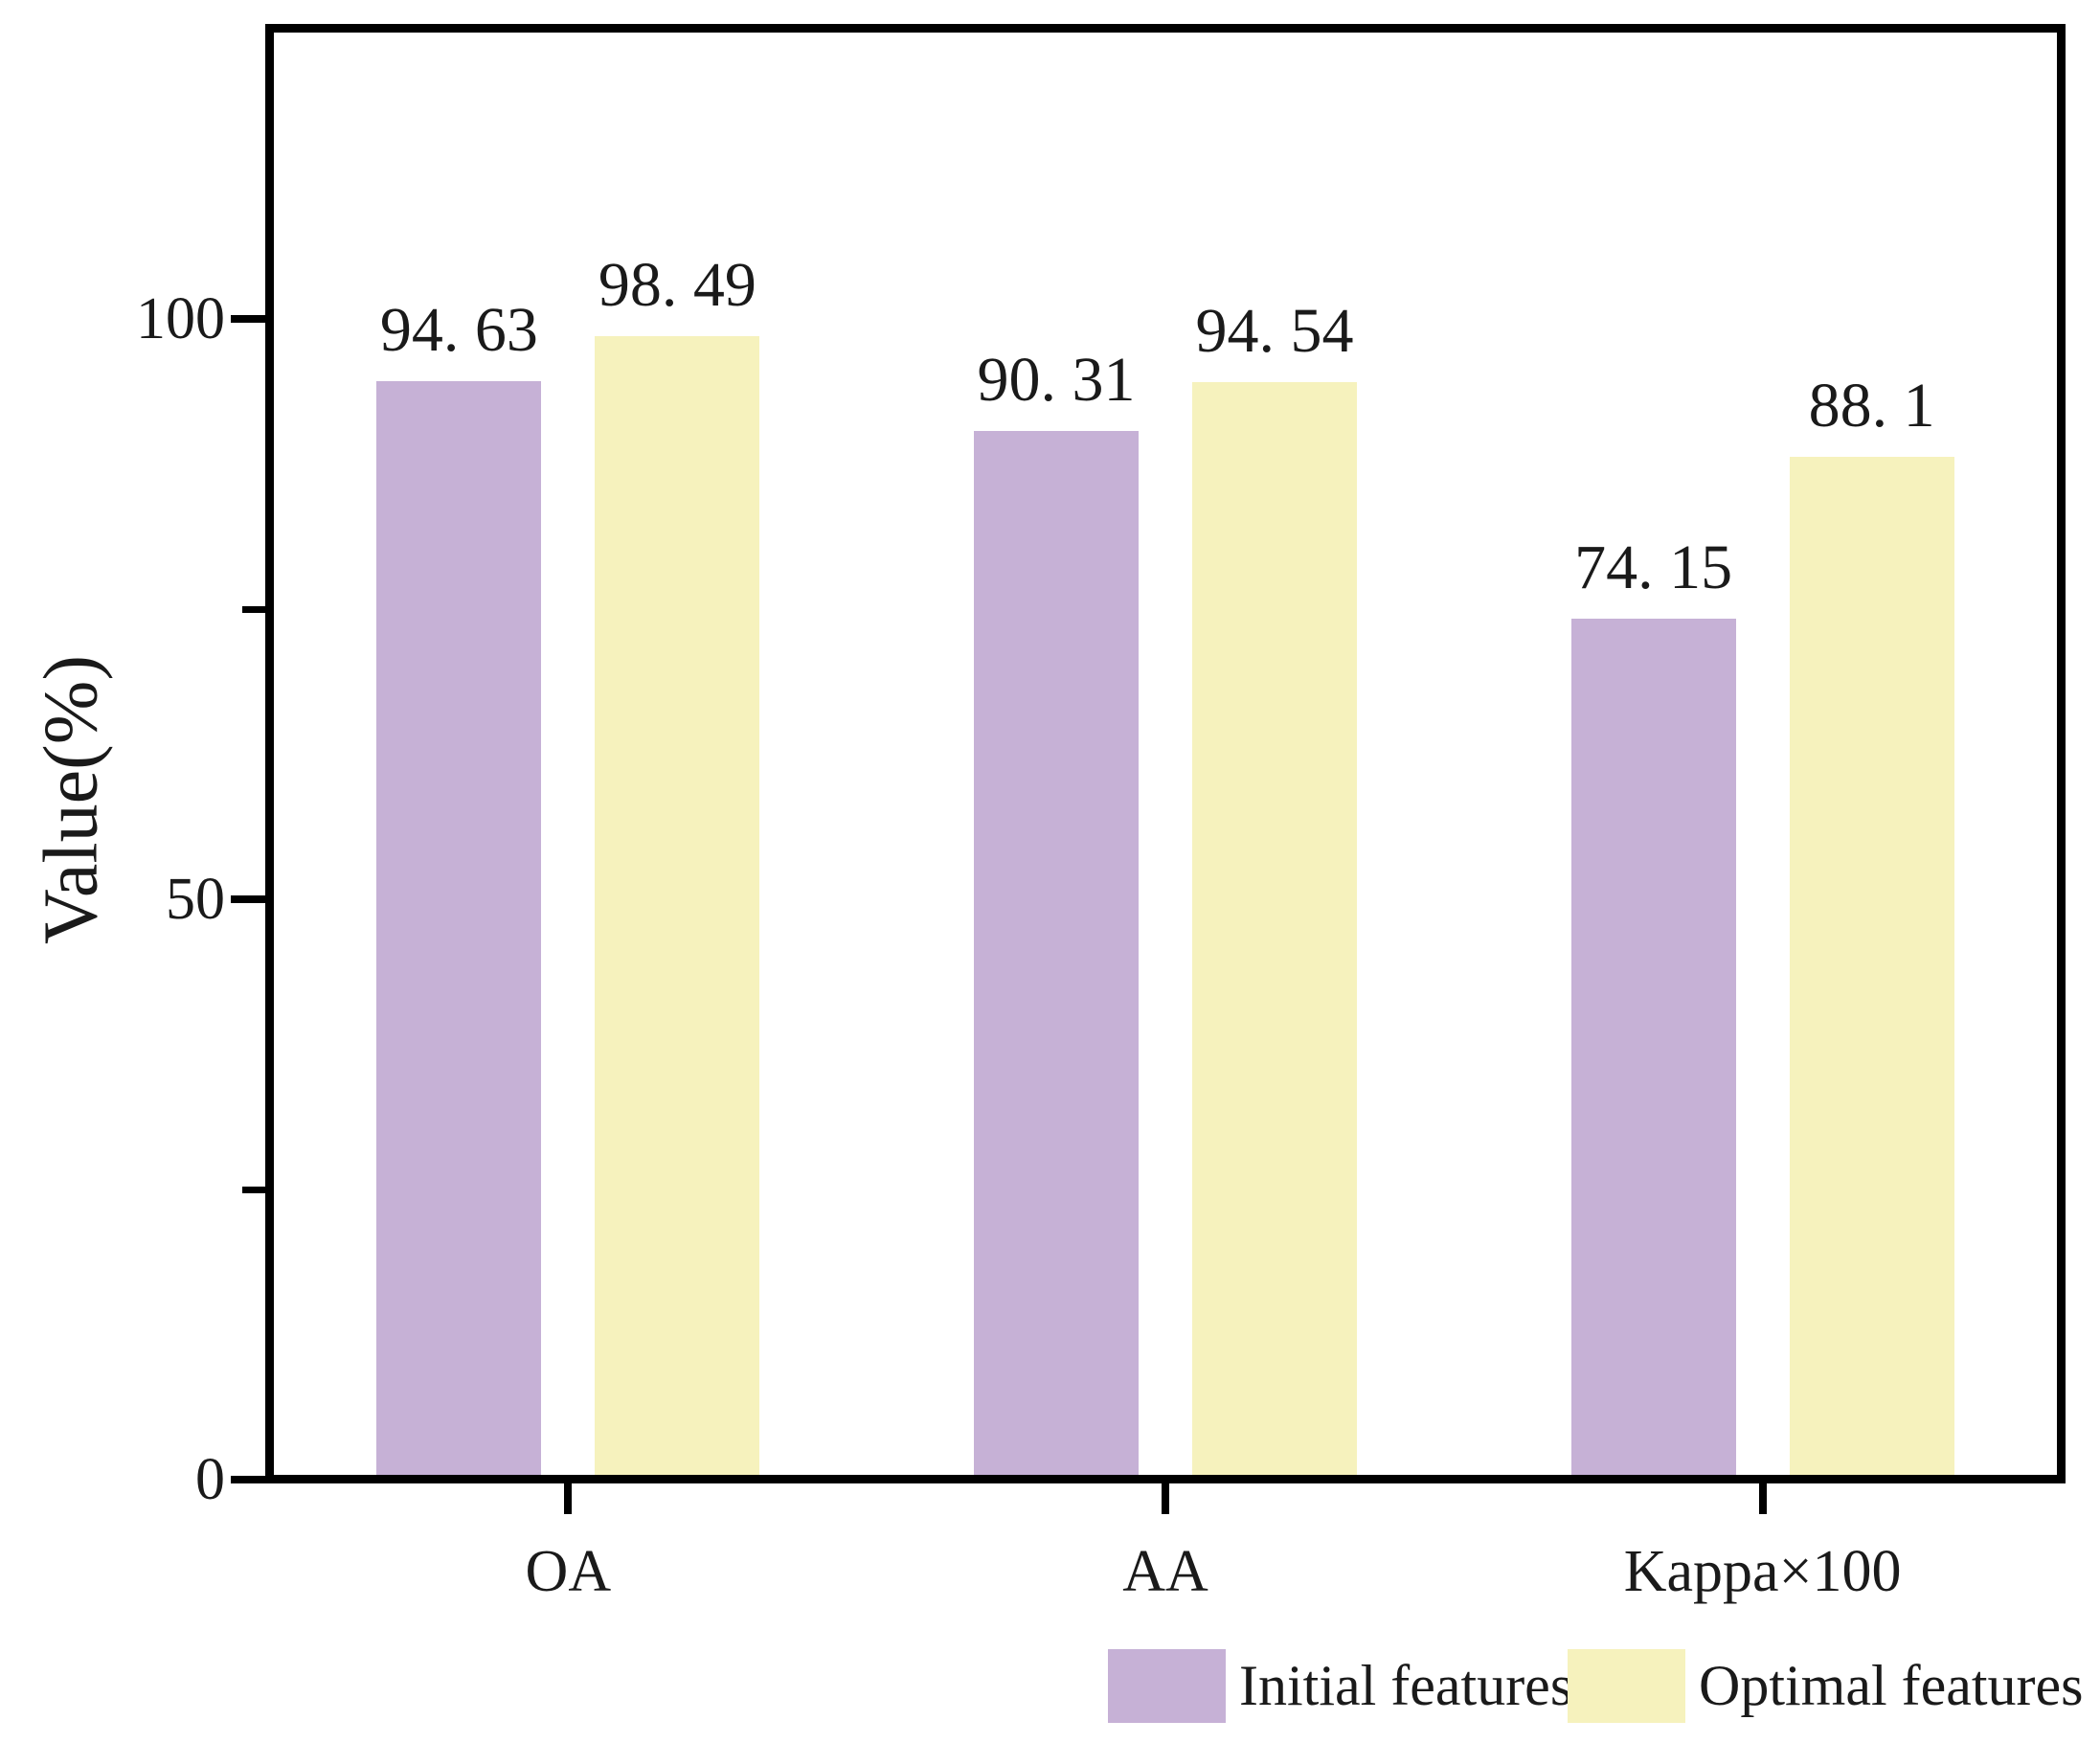  I want to click on bar-initial-features-aa, so click(1056, 954).